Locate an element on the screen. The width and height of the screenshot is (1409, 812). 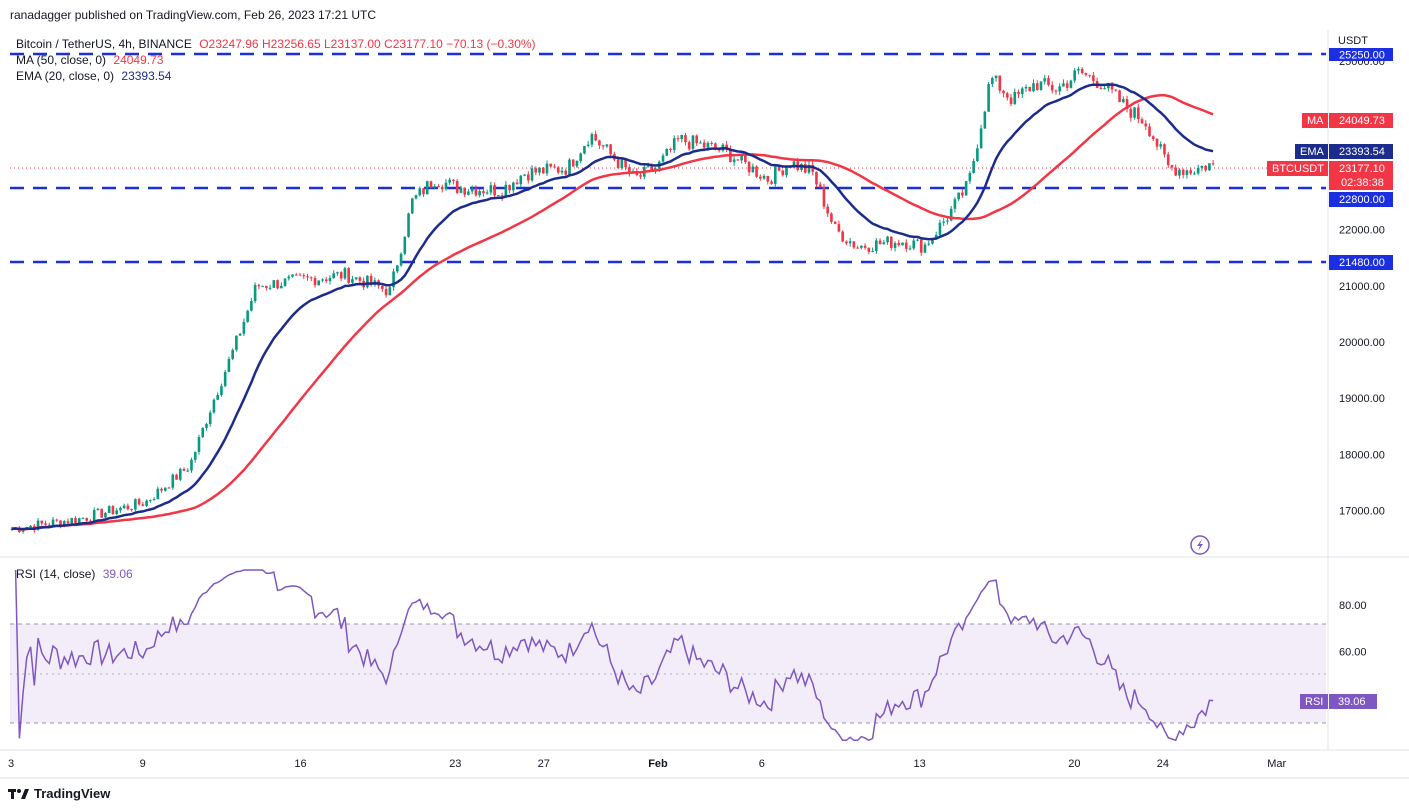
ma-legend-label: MA (50, close, 0) is located at coordinates (61, 60).